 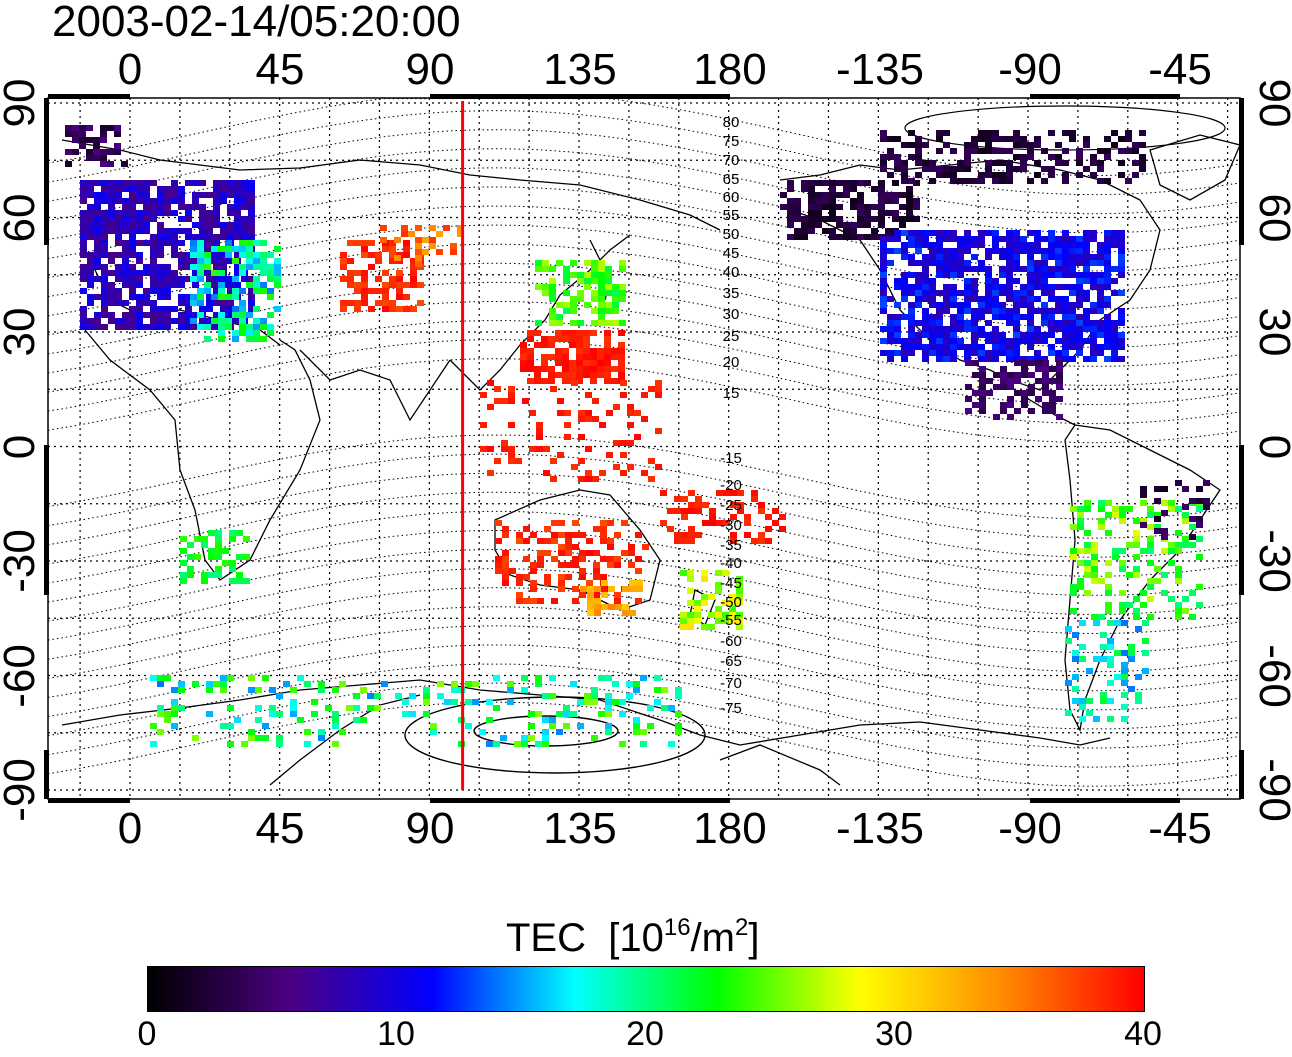 I want to click on coastline, so click(x=1195, y=167).